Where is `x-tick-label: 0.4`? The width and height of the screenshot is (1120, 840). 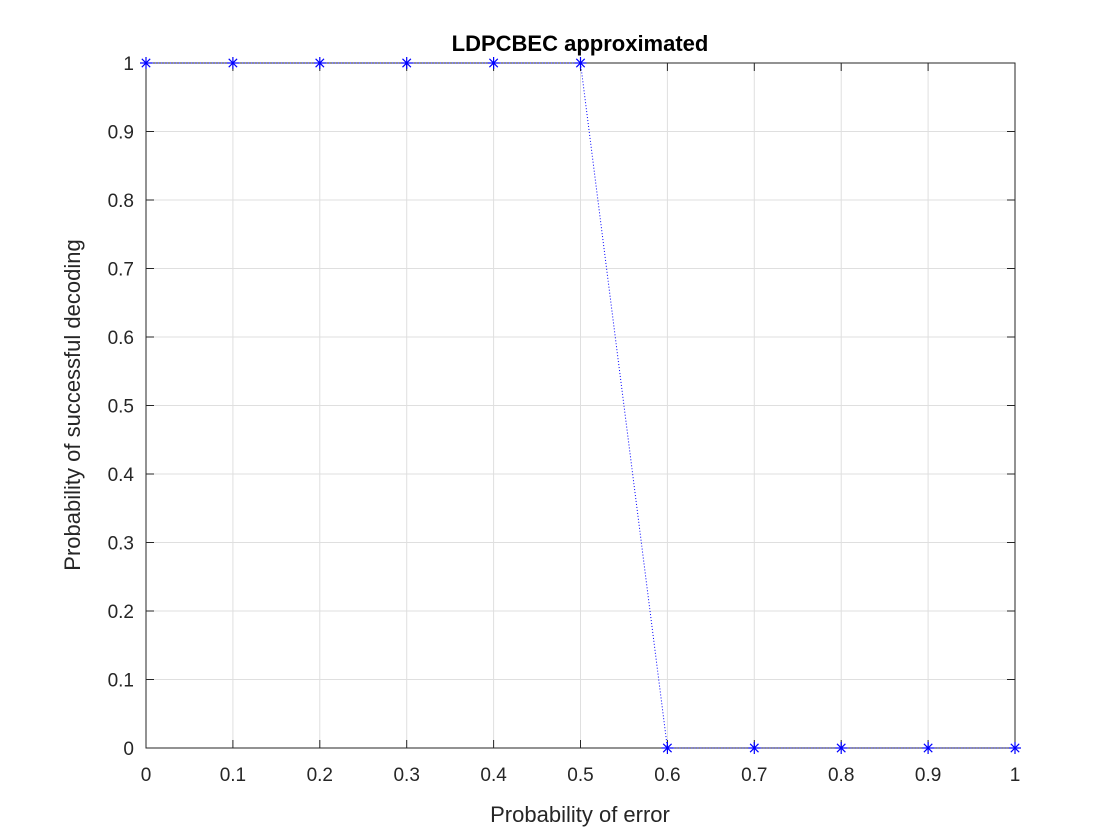 x-tick-label: 0.4 is located at coordinates (493, 775).